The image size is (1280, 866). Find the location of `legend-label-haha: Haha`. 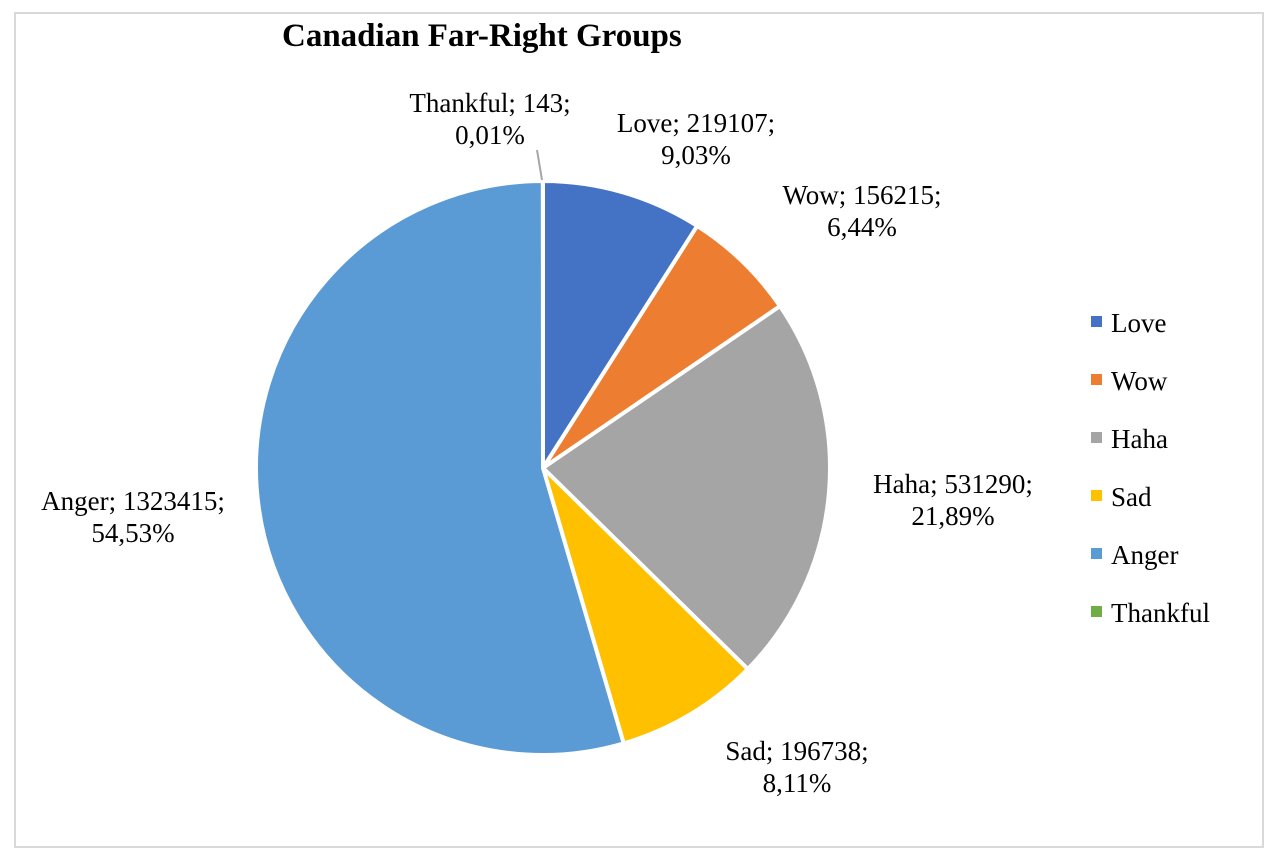

legend-label-haha: Haha is located at coordinates (1139, 439).